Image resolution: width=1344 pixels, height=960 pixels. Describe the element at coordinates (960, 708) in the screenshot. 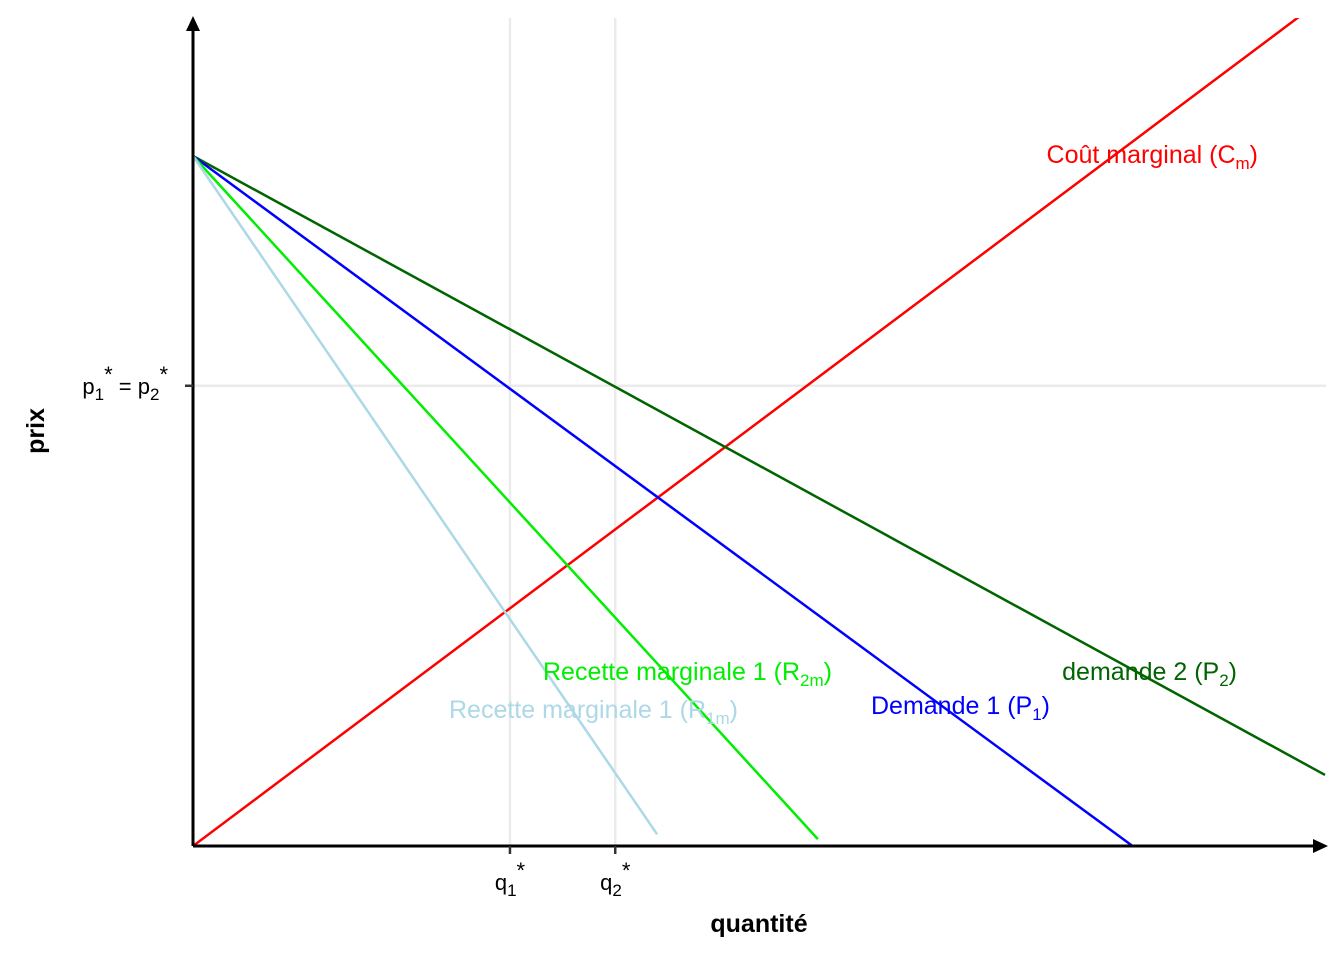

I see `series-label-demand-1: Demande 1 (P1)` at that location.